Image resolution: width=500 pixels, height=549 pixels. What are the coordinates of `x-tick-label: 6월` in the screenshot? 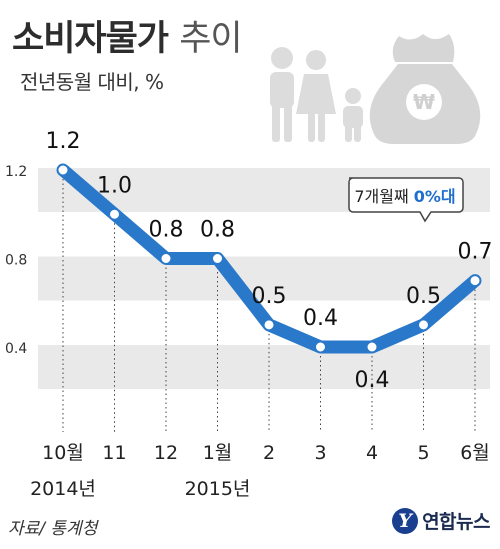 It's located at (475, 453).